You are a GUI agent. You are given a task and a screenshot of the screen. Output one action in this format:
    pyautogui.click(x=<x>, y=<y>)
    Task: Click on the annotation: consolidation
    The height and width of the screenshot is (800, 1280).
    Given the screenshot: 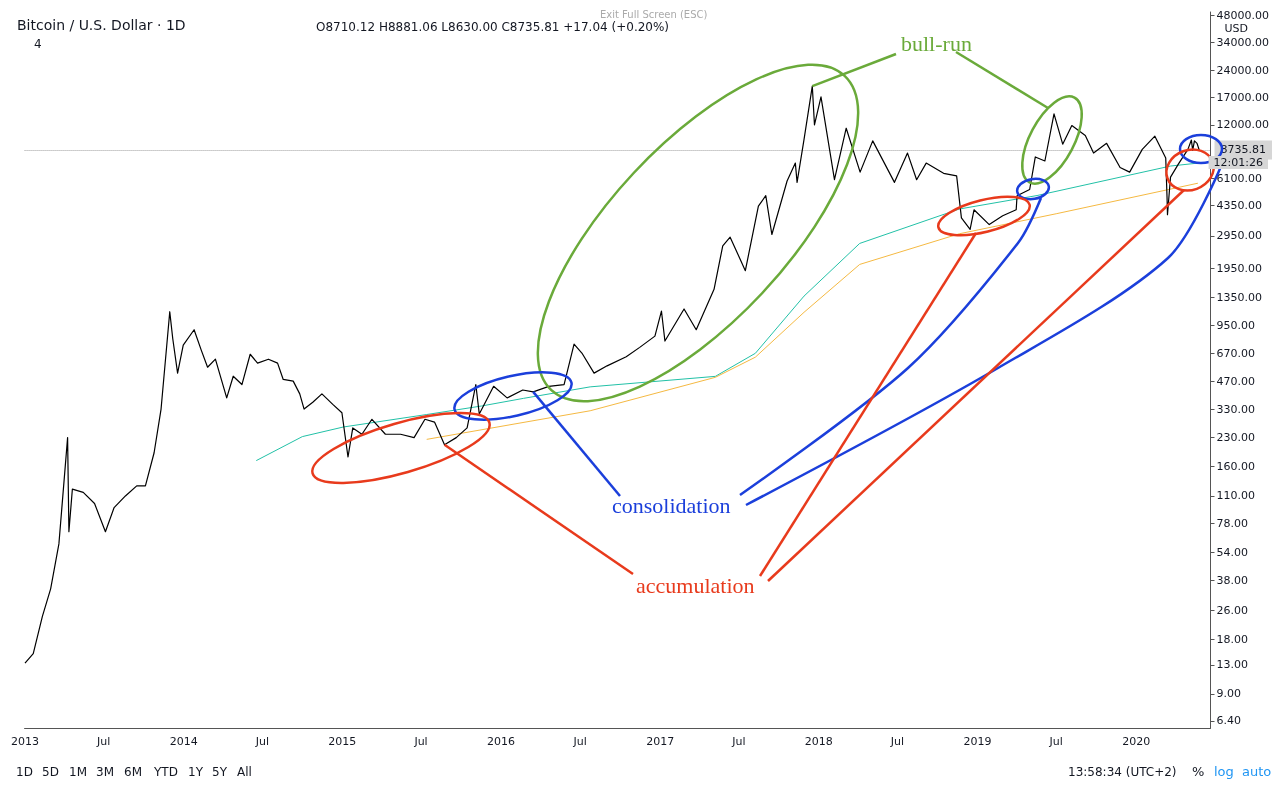 What is the action you would take?
    pyautogui.click(x=671, y=505)
    